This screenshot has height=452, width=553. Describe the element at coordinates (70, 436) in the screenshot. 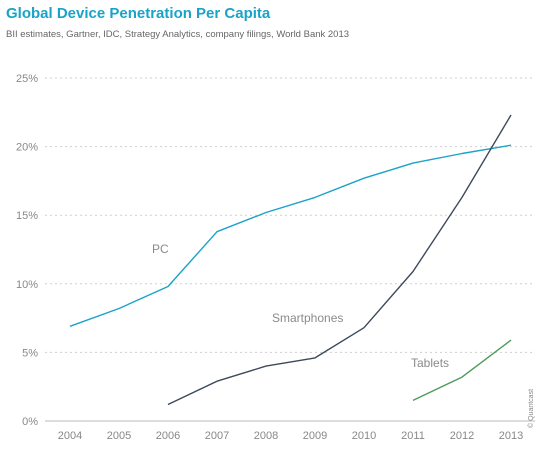

I see `x-tick-label: 2004` at that location.